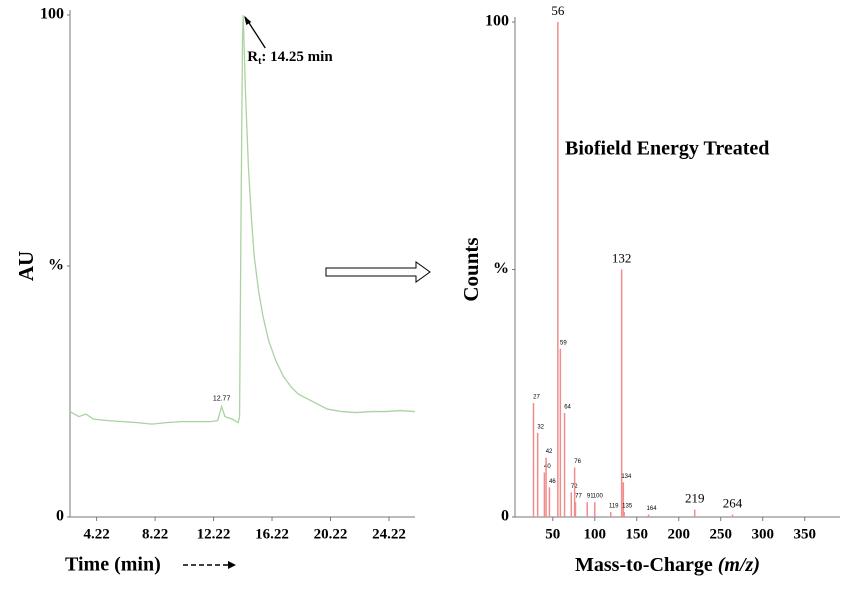 Image resolution: width=866 pixels, height=599 pixels. What do you see at coordinates (26, 266) in the screenshot?
I see `y-axis-label: AU` at bounding box center [26, 266].